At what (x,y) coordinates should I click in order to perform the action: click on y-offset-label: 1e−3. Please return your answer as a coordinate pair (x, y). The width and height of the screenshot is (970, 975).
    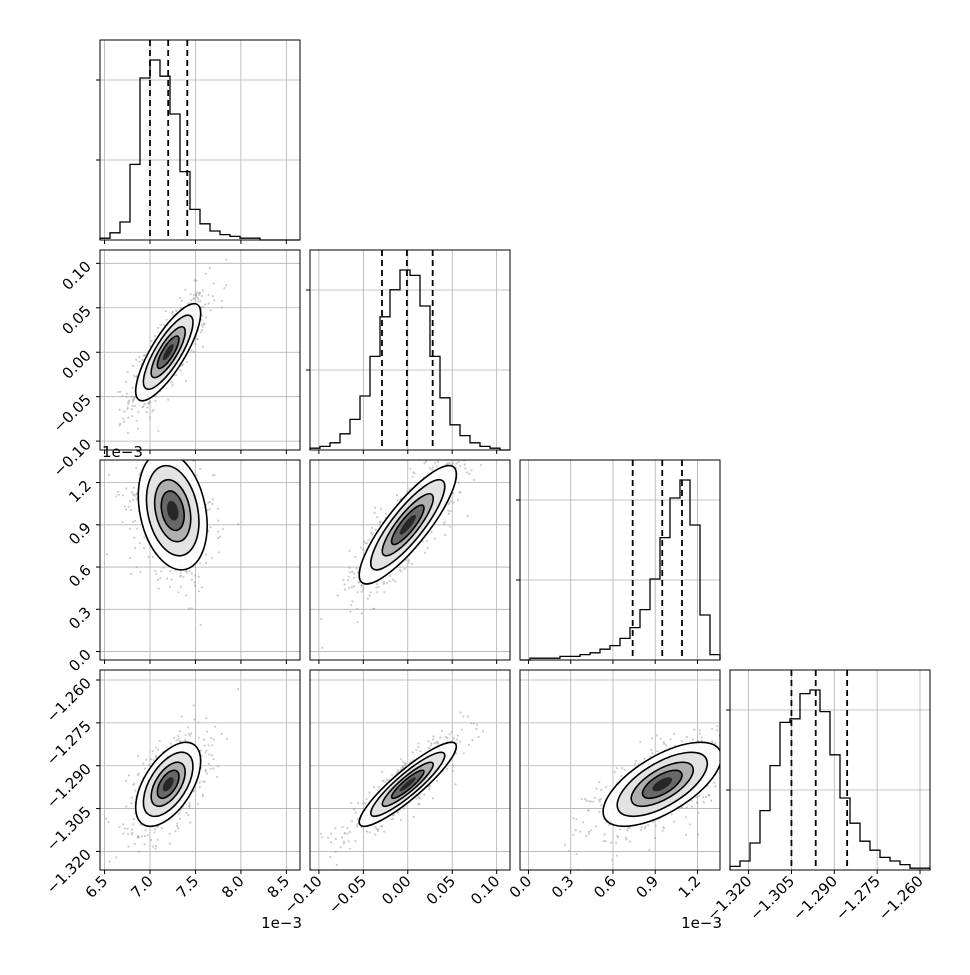
    Looking at the image, I should click on (122, 452).